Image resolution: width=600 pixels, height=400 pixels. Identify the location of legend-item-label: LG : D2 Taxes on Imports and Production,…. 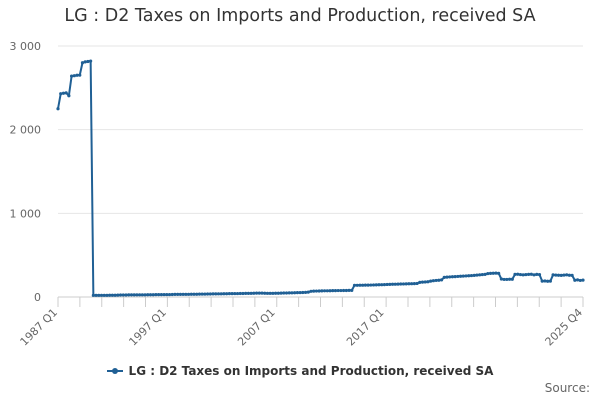
(311, 371).